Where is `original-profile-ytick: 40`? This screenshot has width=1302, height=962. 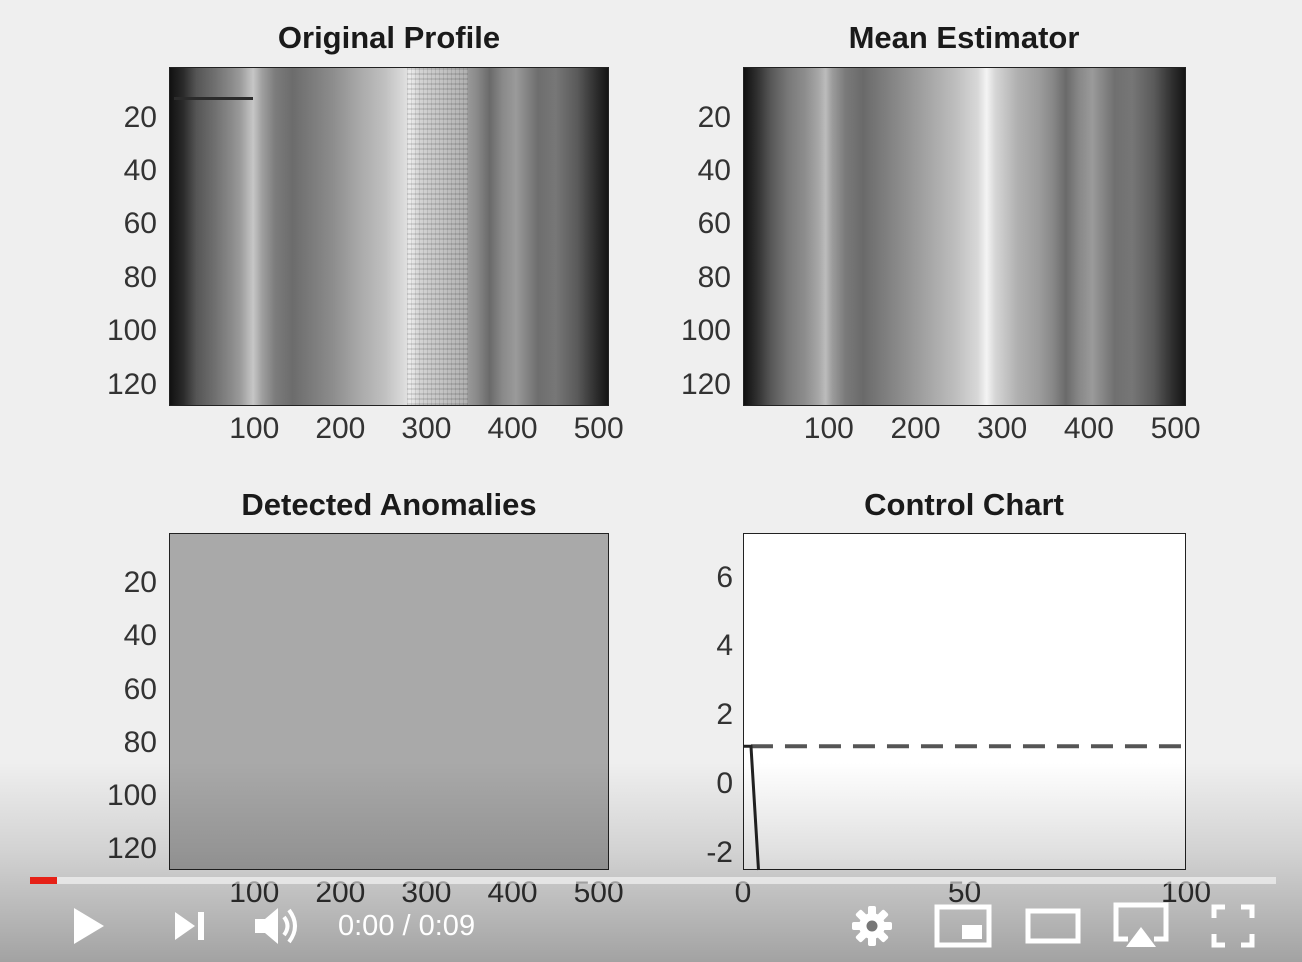
original-profile-ytick: 40 is located at coordinates (140, 171).